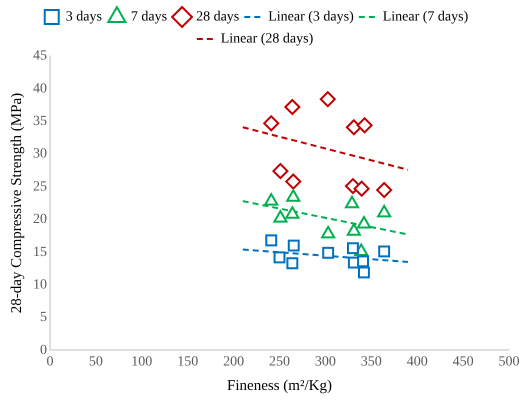 The width and height of the screenshot is (523, 401). Describe the element at coordinates (371, 362) in the screenshot. I see `x-tick-label: 350` at that location.